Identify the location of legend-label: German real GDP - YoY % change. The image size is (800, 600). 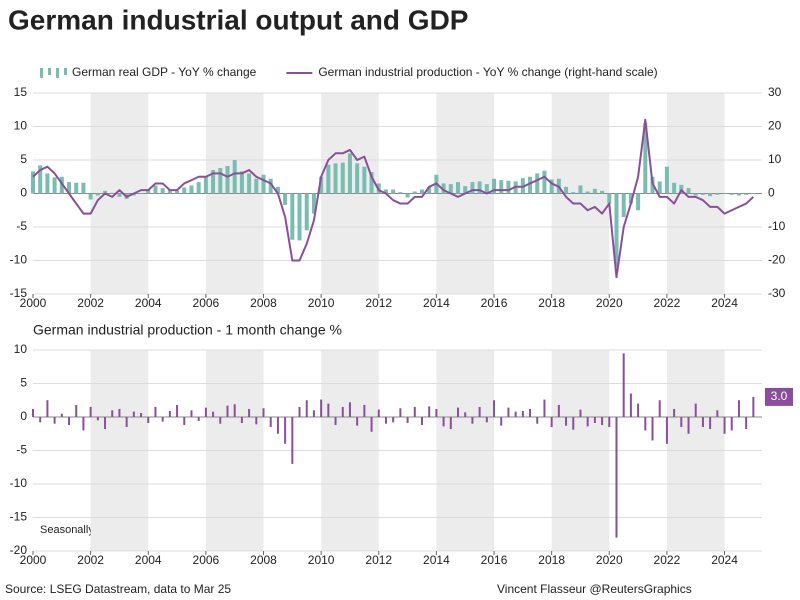
(164, 72).